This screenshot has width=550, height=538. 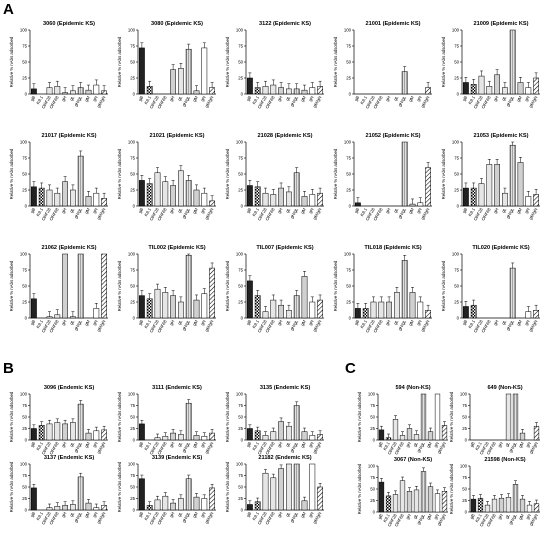 What do you see at coordinates (69, 24) in the screenshot?
I see `chart-title: 3060 (Epidemic KS)` at bounding box center [69, 24].